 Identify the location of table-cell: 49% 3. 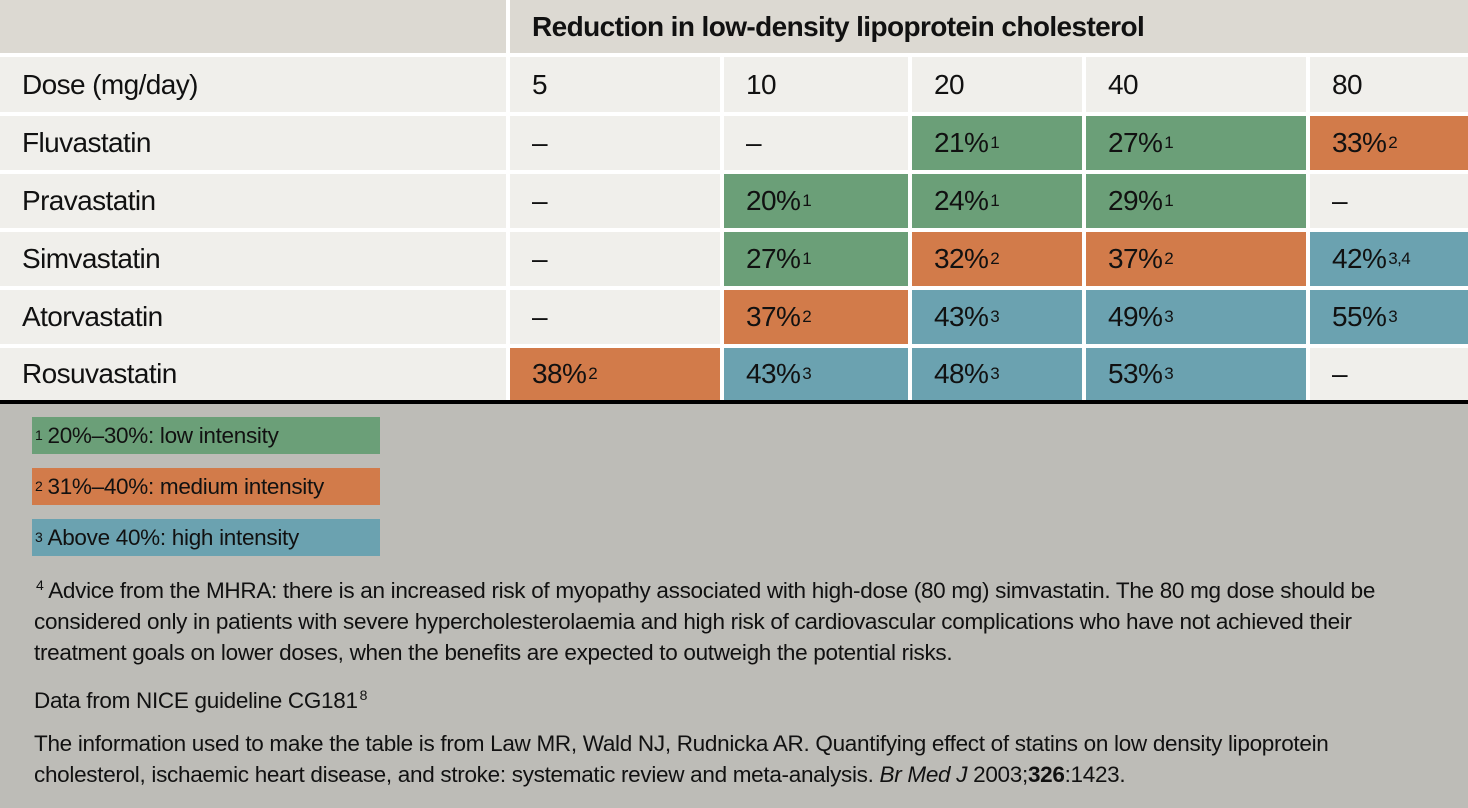
(1196, 317).